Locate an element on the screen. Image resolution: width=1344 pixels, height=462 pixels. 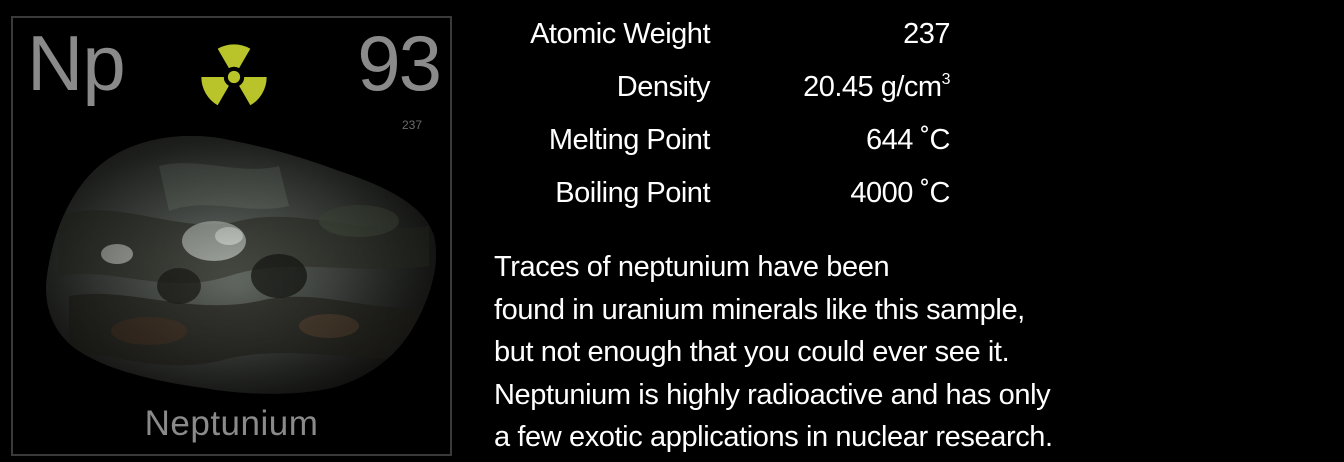
property-label: Atomic Weight is located at coordinates (620, 34).